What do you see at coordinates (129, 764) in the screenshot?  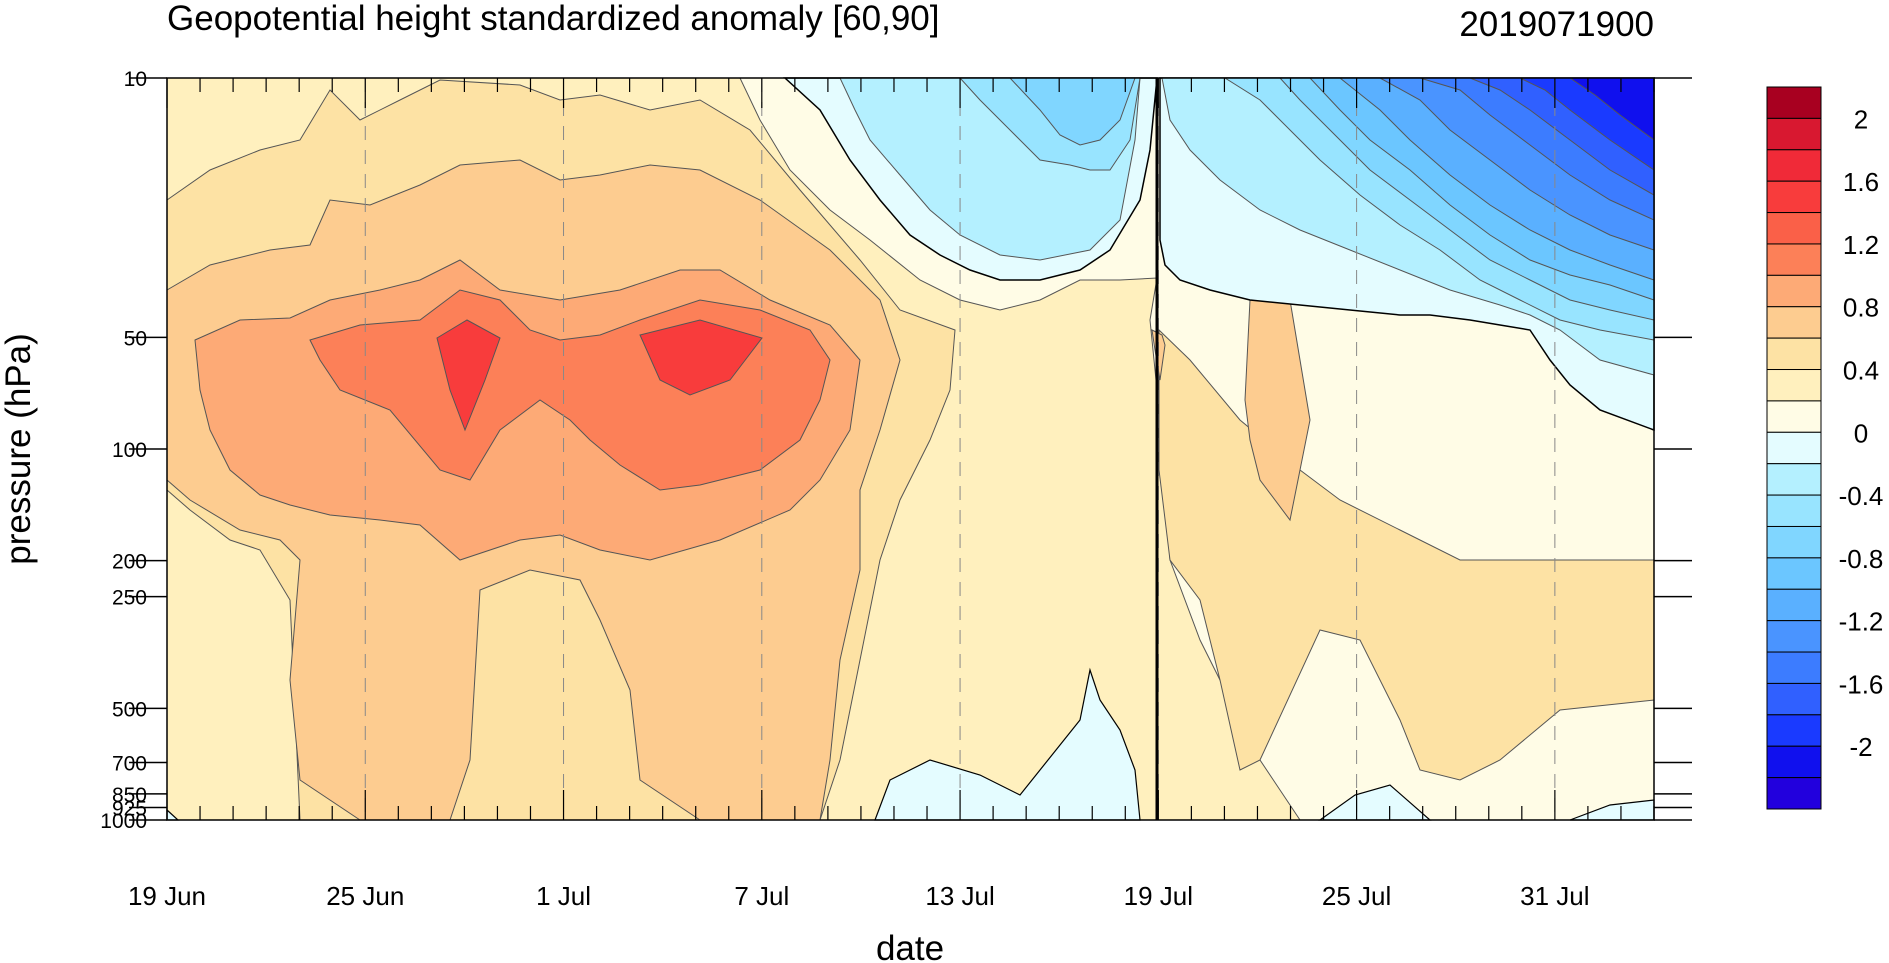 I see `y-tick-label: 700` at bounding box center [129, 764].